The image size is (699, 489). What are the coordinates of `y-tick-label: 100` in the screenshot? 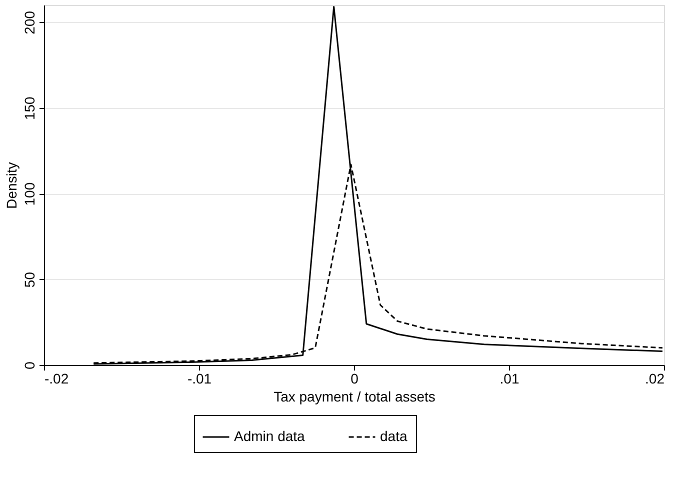 It's located at (30, 194).